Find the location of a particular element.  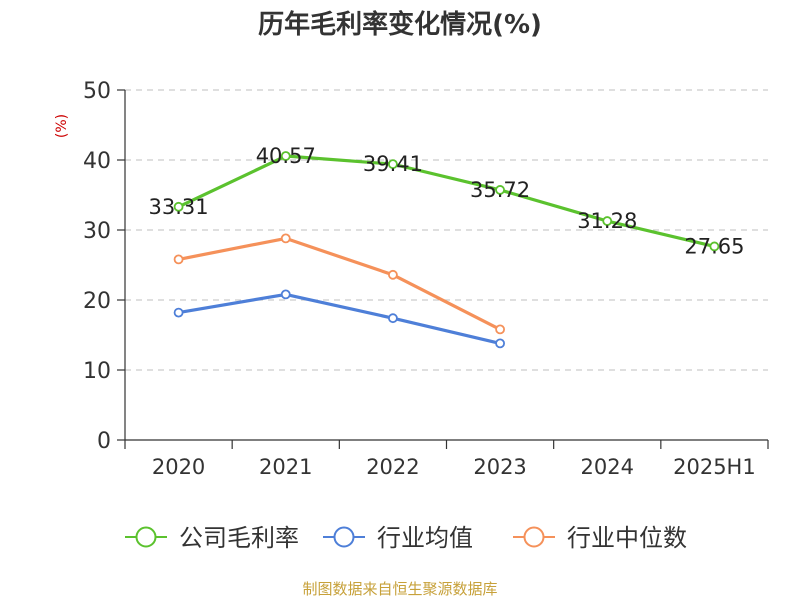

data-labels: 33.31 40.57 39.41 35.72 31.28 27.65 is located at coordinates (447, 201).